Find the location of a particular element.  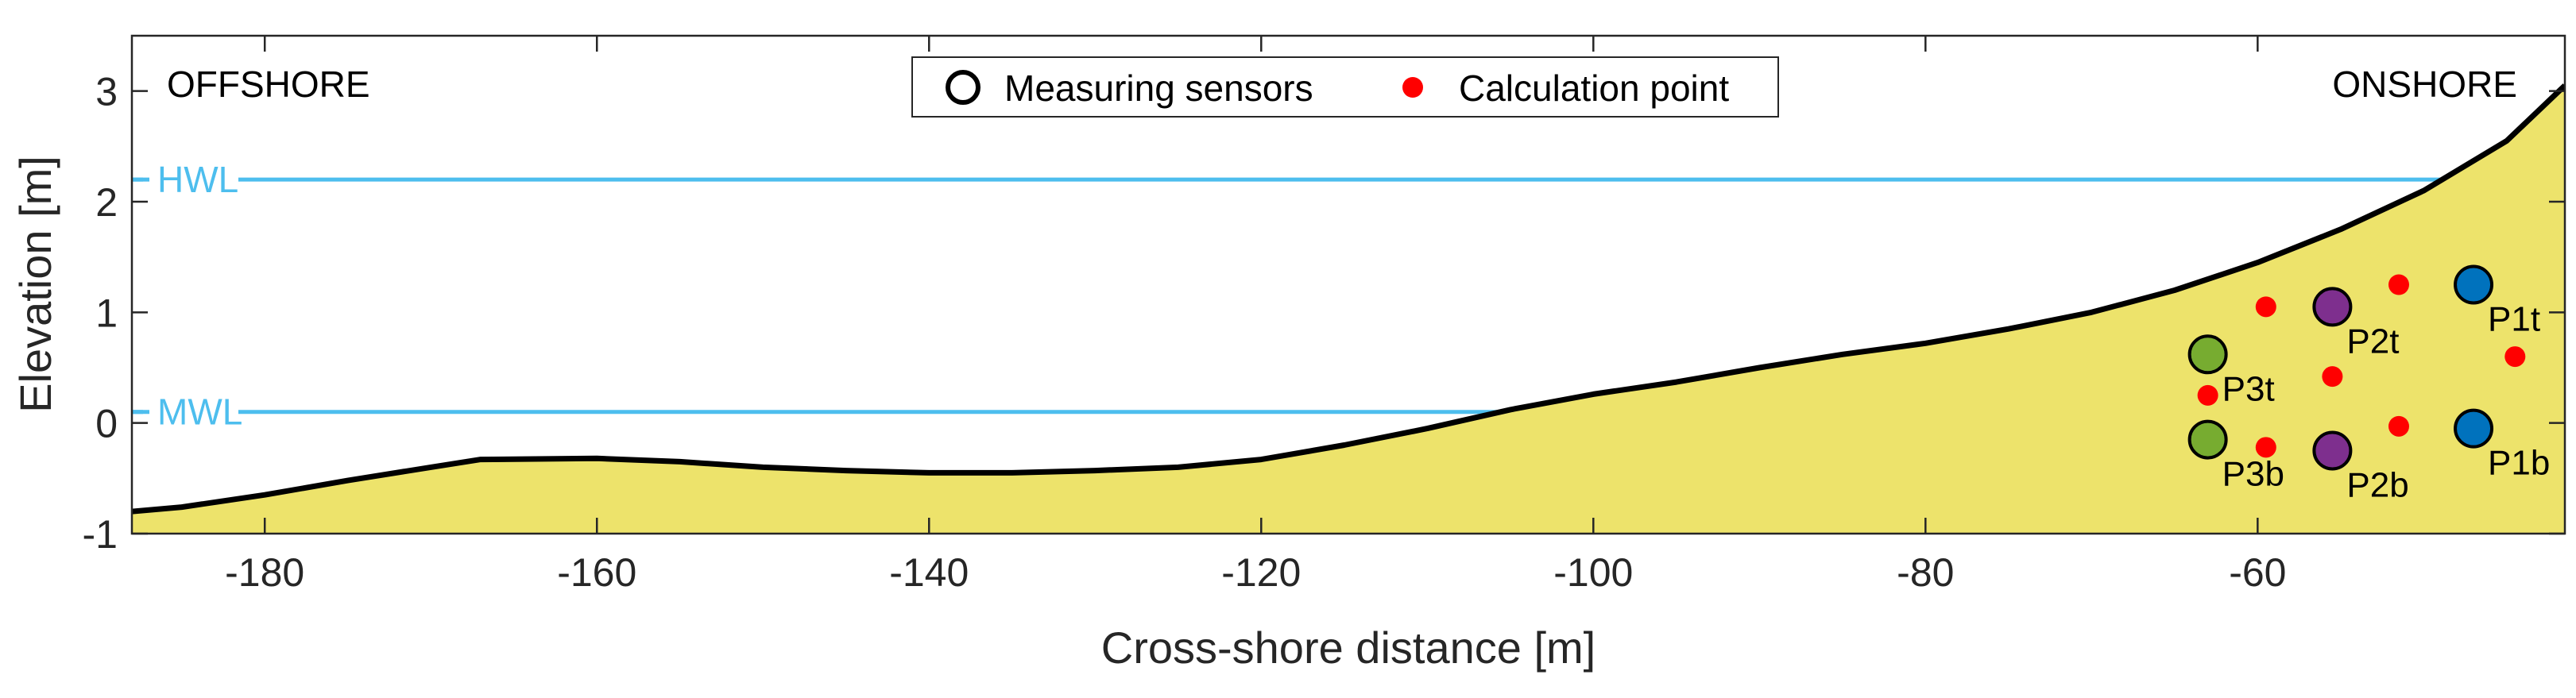

y-tick-label: 3 is located at coordinates (106, 92).